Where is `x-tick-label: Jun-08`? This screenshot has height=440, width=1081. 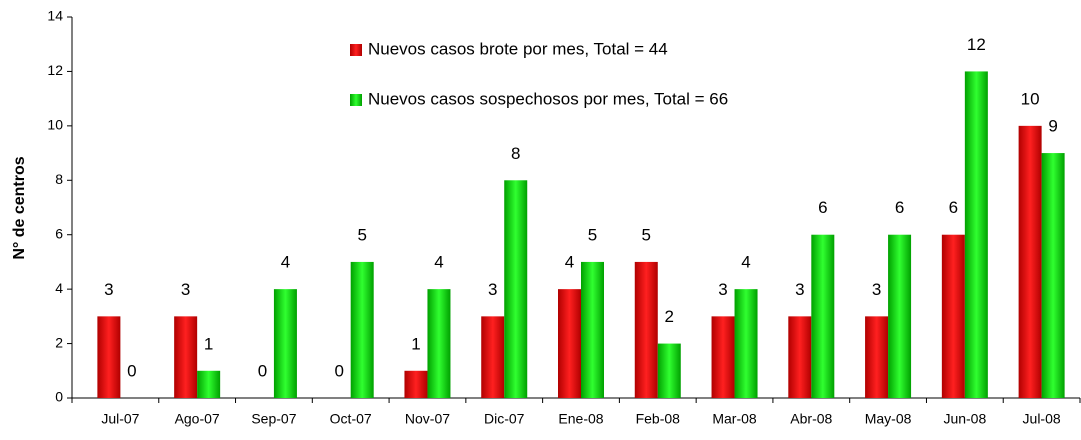 x-tick-label: Jun-08 is located at coordinates (964, 419).